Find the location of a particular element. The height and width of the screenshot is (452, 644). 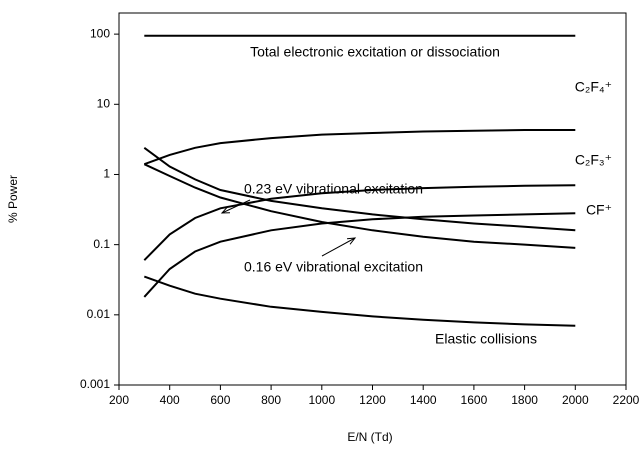

y-tick-label: 10 is located at coordinates (104, 103).